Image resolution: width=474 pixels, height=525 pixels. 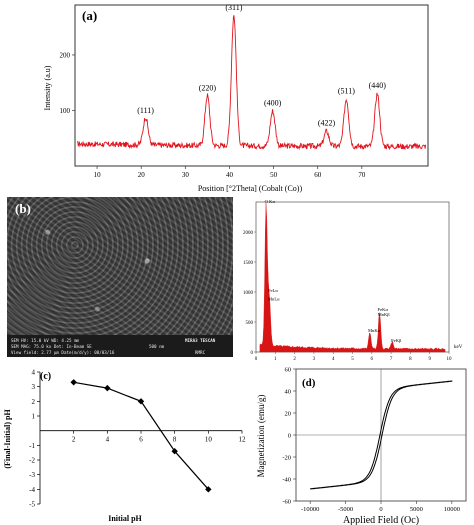 What do you see at coordinates (142, 175) in the screenshot?
I see `xrd-x-tick-label: 20` at bounding box center [142, 175].